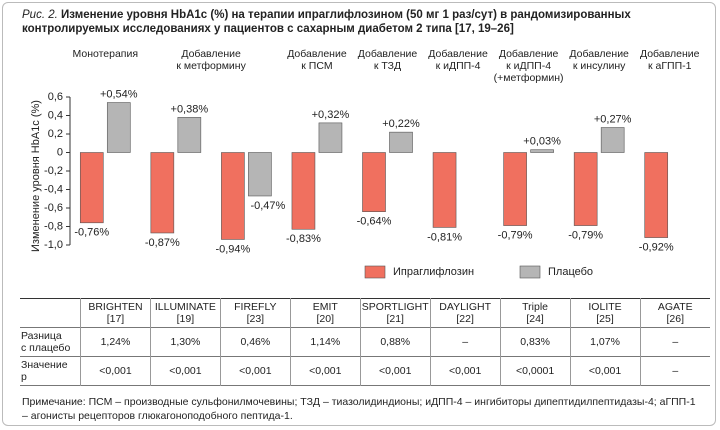 This screenshot has width=720, height=430. What do you see at coordinates (211, 60) in the screenshot?
I see `category-label: Добавление к метформину` at bounding box center [211, 60].